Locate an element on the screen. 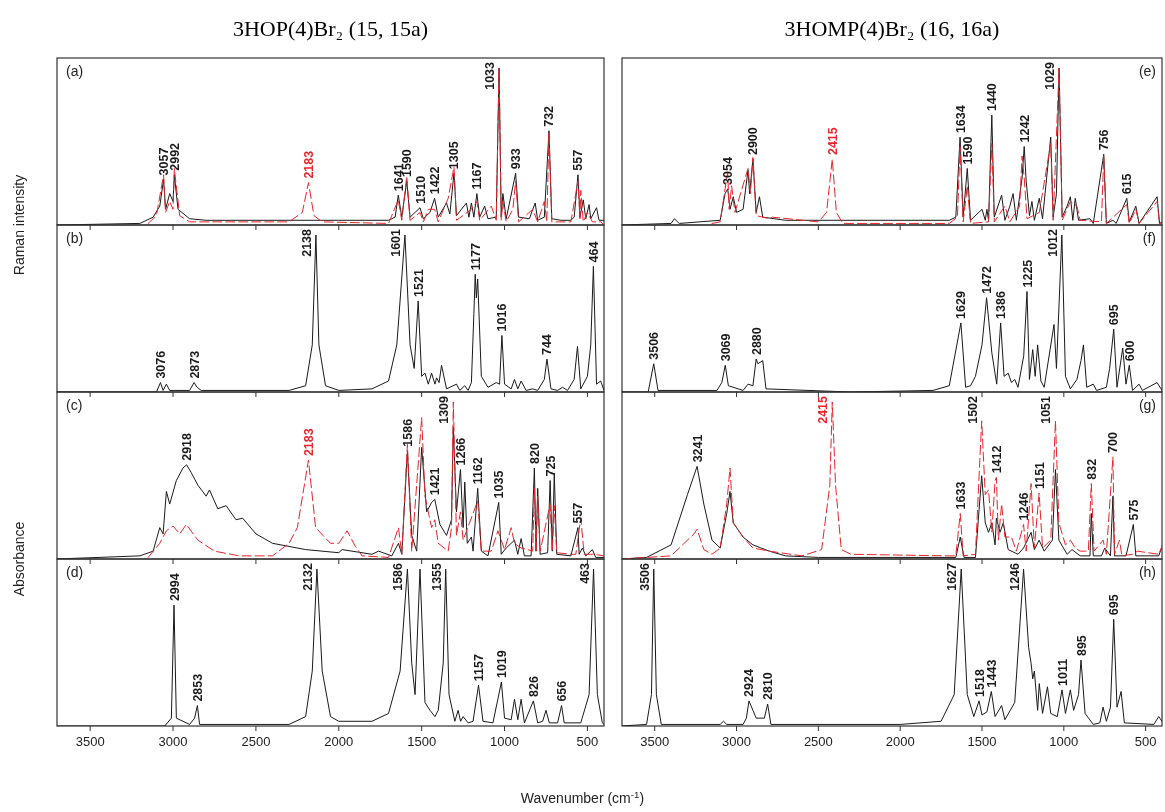 This screenshot has width=1165, height=812. annotation: 1051 is located at coordinates (1046, 409).